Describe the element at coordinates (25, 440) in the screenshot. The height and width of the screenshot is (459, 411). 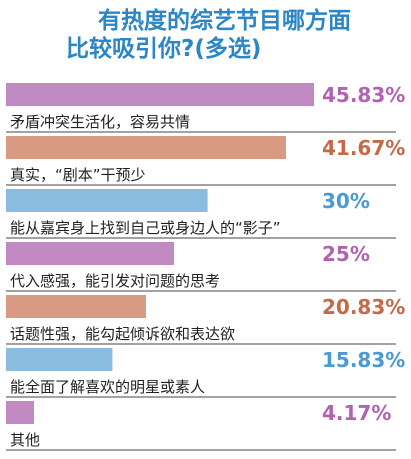
I see `category-label-6: 其他` at that location.